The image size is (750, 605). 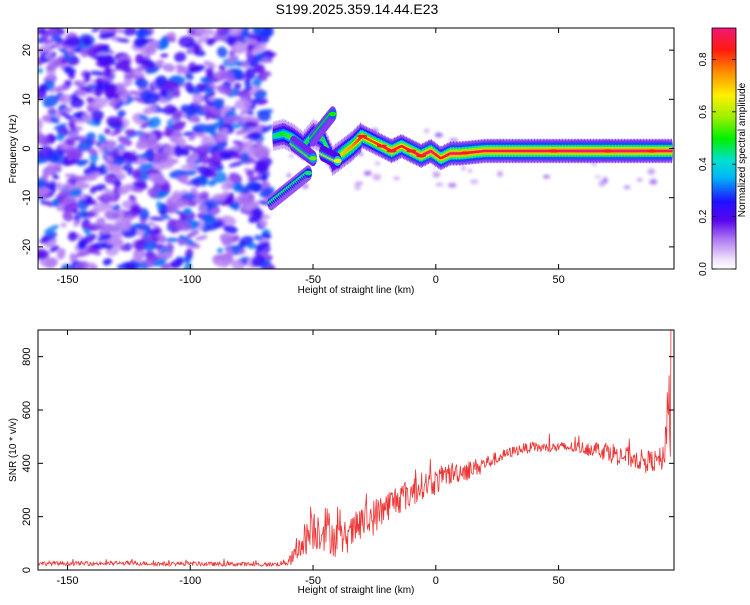 I want to click on ridge-hotspot, so click(x=421, y=156).